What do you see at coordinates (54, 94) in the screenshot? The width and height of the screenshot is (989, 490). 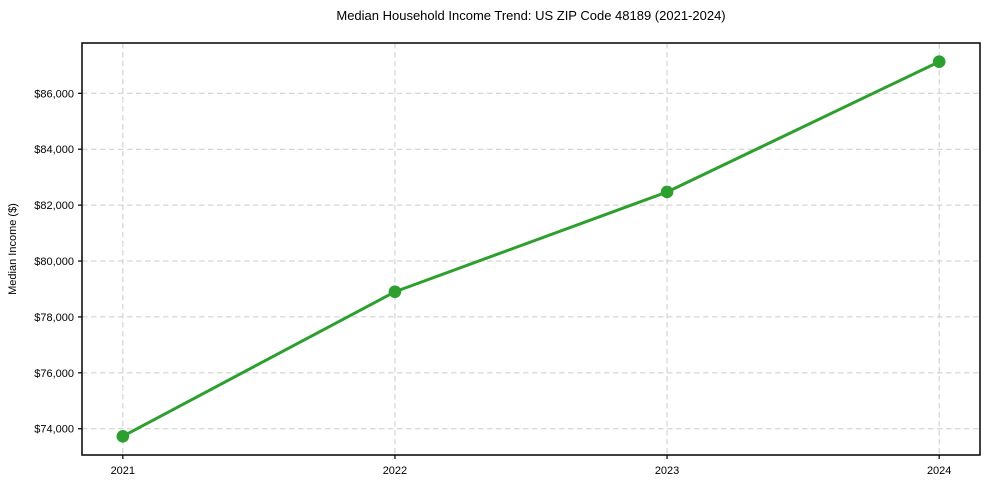 I see `y-tick-label: $86,000` at bounding box center [54, 94].